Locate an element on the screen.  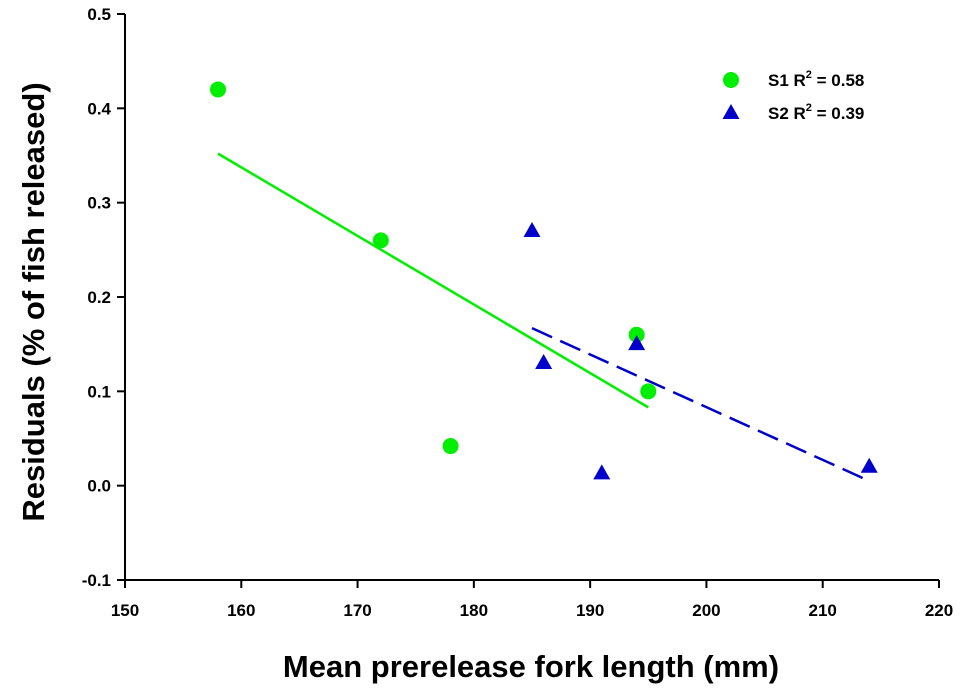
regression-line-s2 is located at coordinates (700, 404).